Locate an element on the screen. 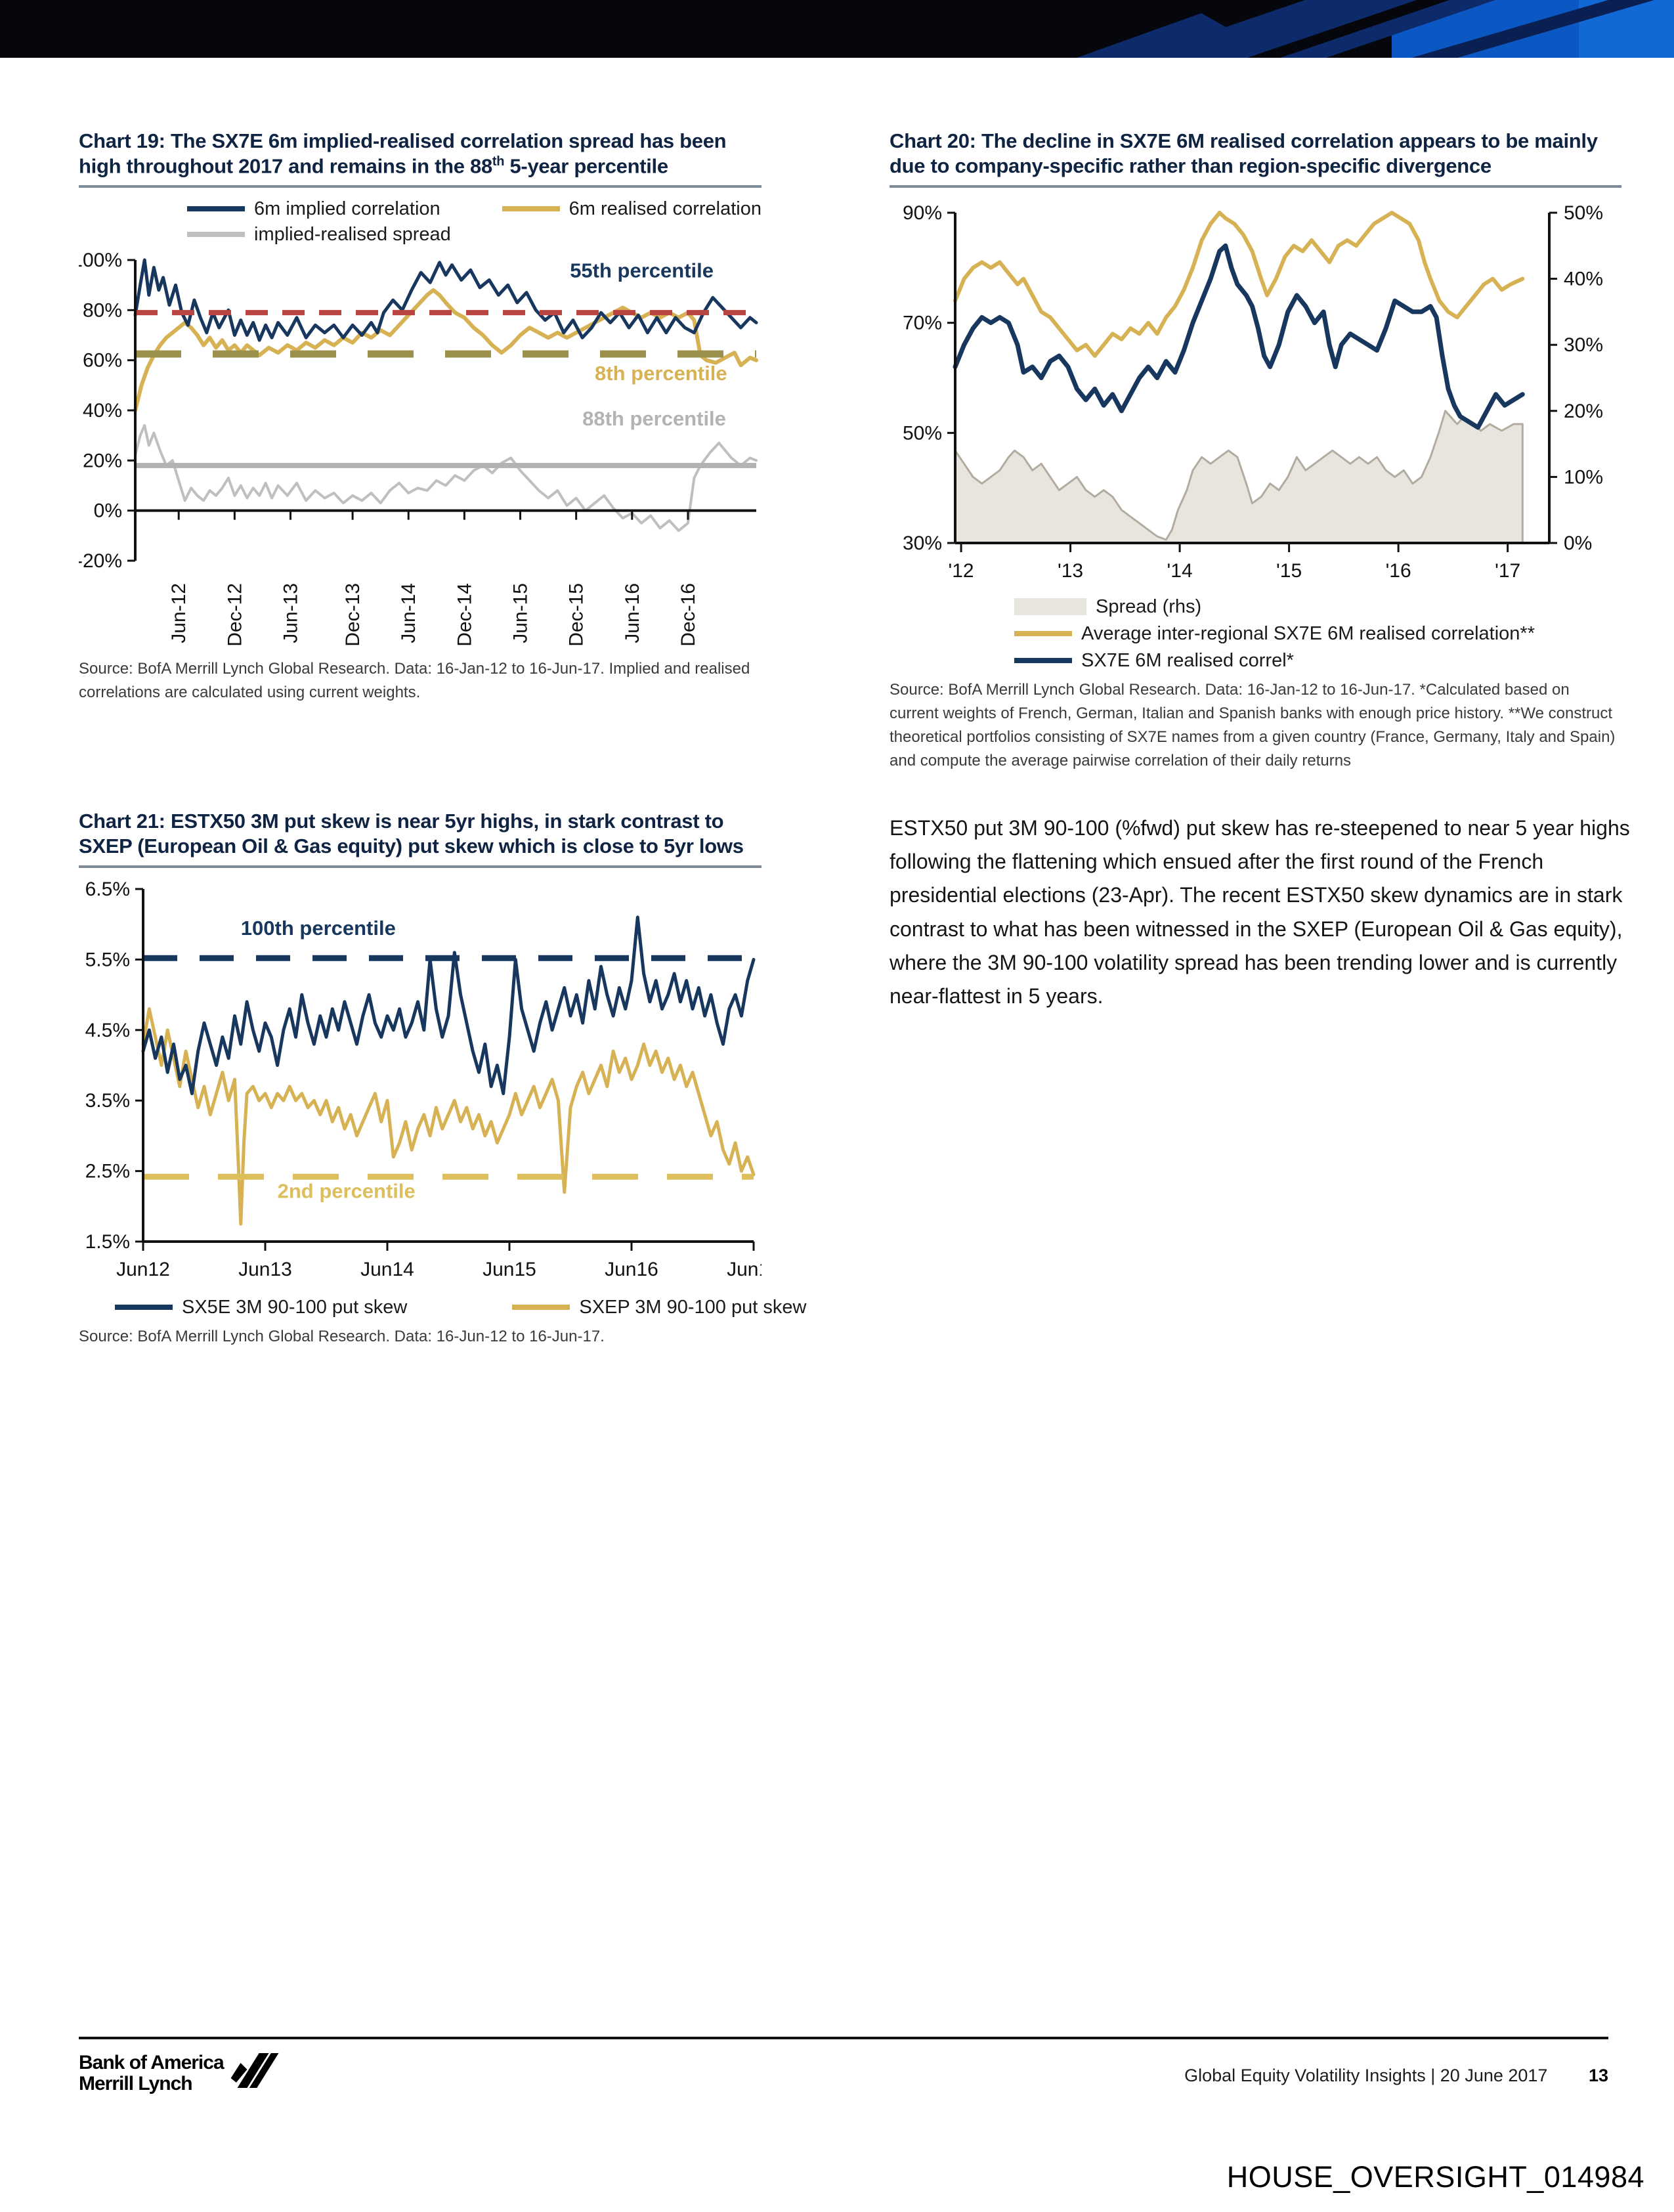 The width and height of the screenshot is (1674, 2212). svg-text: Dec-14 is located at coordinates (464, 615).